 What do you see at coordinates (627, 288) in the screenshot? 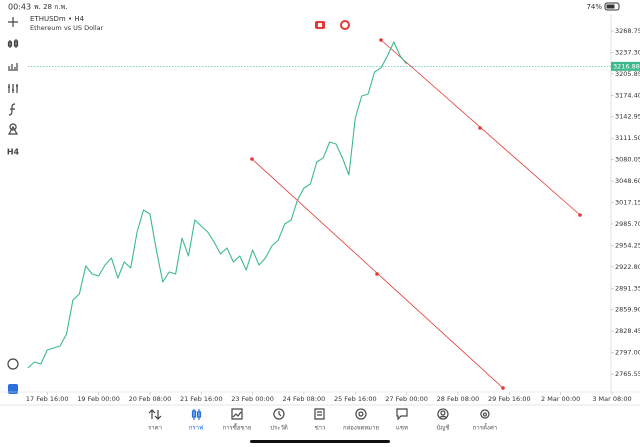
I see `y-tick-label: 2891.35` at bounding box center [627, 288].